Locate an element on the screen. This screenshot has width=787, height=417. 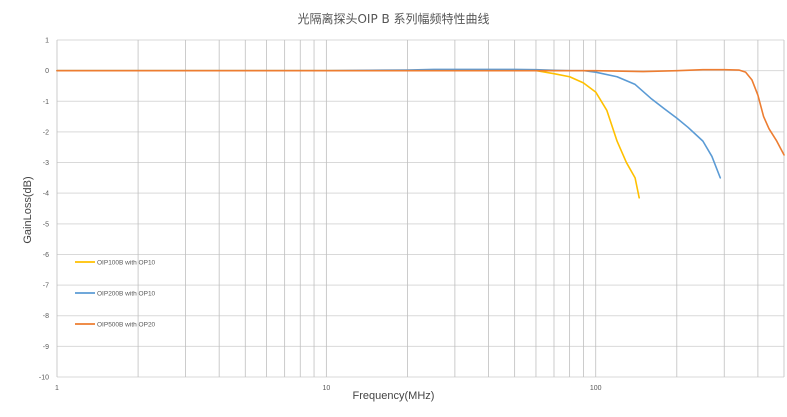
y-tick-label: -8 is located at coordinates (46, 316).